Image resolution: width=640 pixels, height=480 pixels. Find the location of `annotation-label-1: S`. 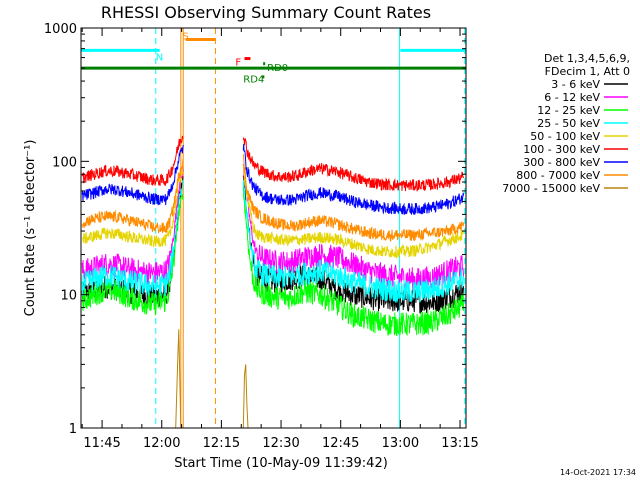

annotation-label-1: S is located at coordinates (185, 36).